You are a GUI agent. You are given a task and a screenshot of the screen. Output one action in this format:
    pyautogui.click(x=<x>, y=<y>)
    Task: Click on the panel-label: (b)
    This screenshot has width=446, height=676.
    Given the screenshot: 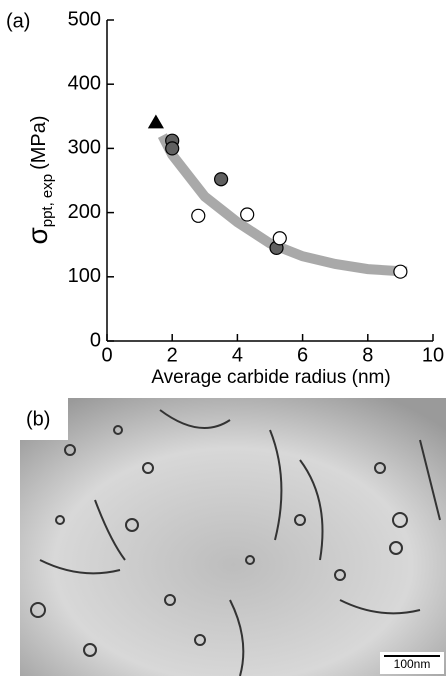 What is the action you would take?
    pyautogui.click(x=38, y=419)
    